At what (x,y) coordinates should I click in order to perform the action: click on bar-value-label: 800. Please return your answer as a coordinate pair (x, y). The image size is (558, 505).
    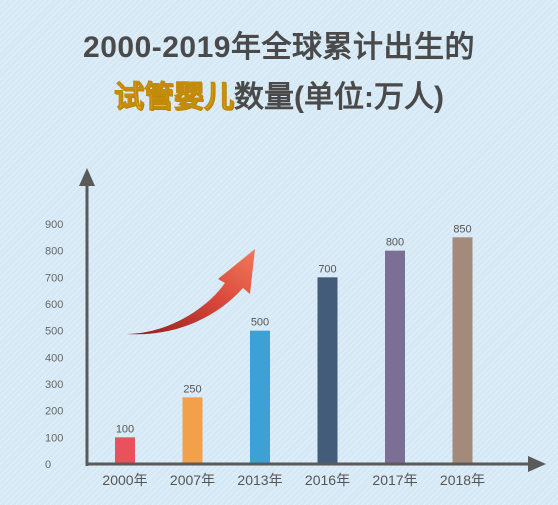
    Looking at the image, I should click on (395, 243).